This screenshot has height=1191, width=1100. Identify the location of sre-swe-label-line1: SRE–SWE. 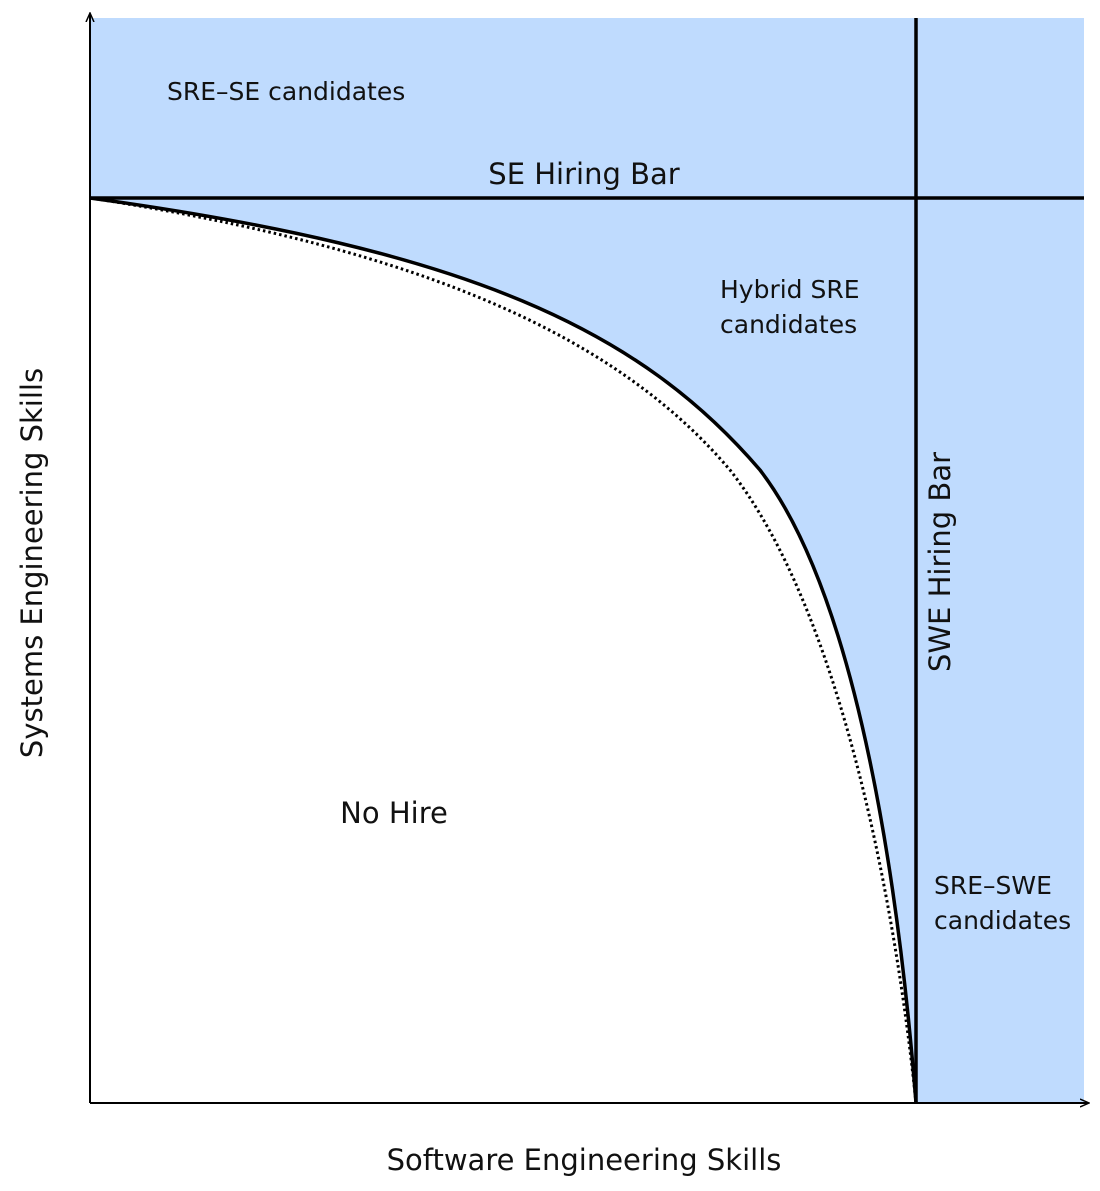
(993, 885).